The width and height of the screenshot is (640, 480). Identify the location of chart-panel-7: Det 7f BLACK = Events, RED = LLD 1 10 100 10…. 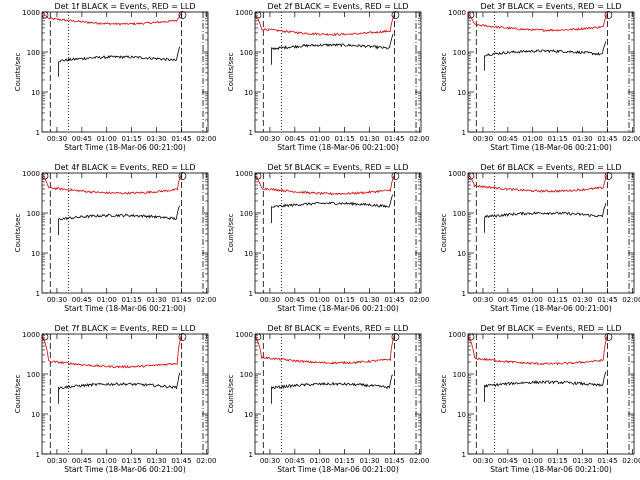
(115, 399).